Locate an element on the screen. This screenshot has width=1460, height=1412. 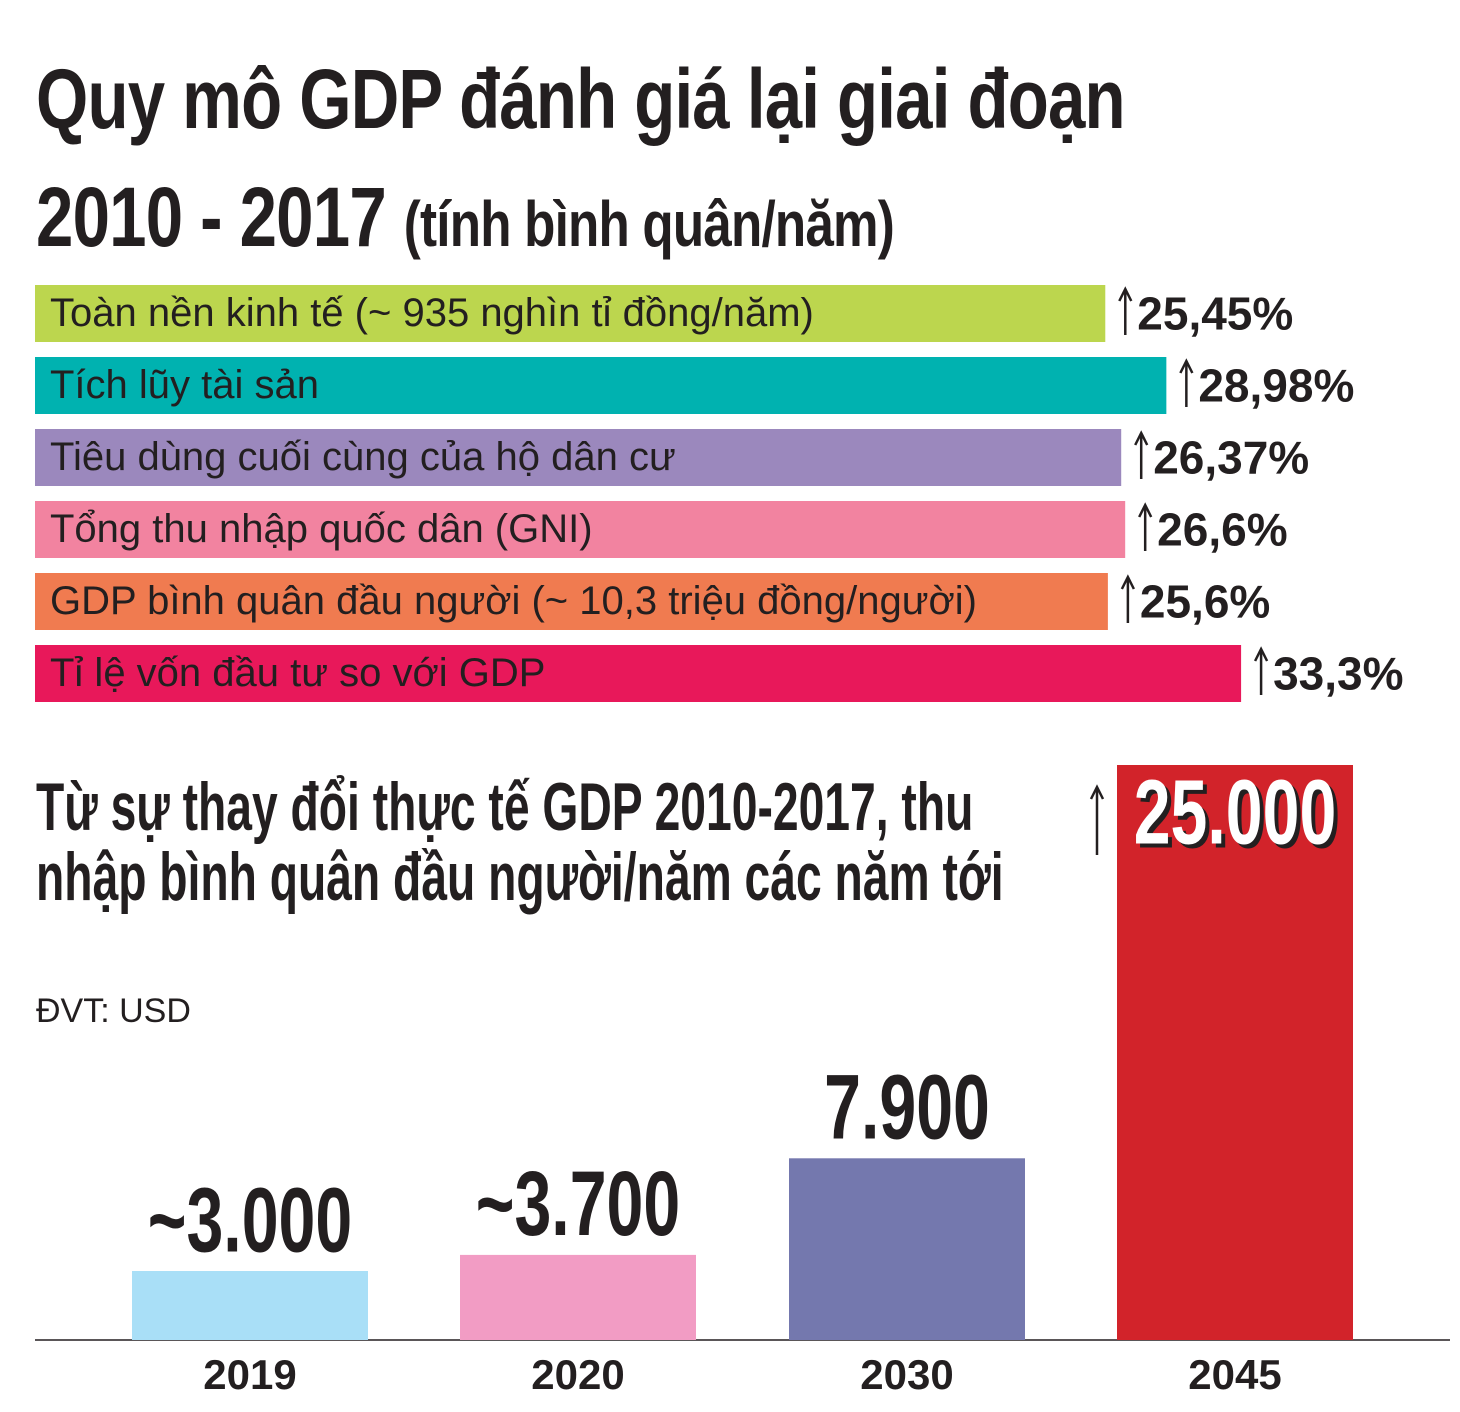
value-label: 28,98% is located at coordinates (1276, 386).